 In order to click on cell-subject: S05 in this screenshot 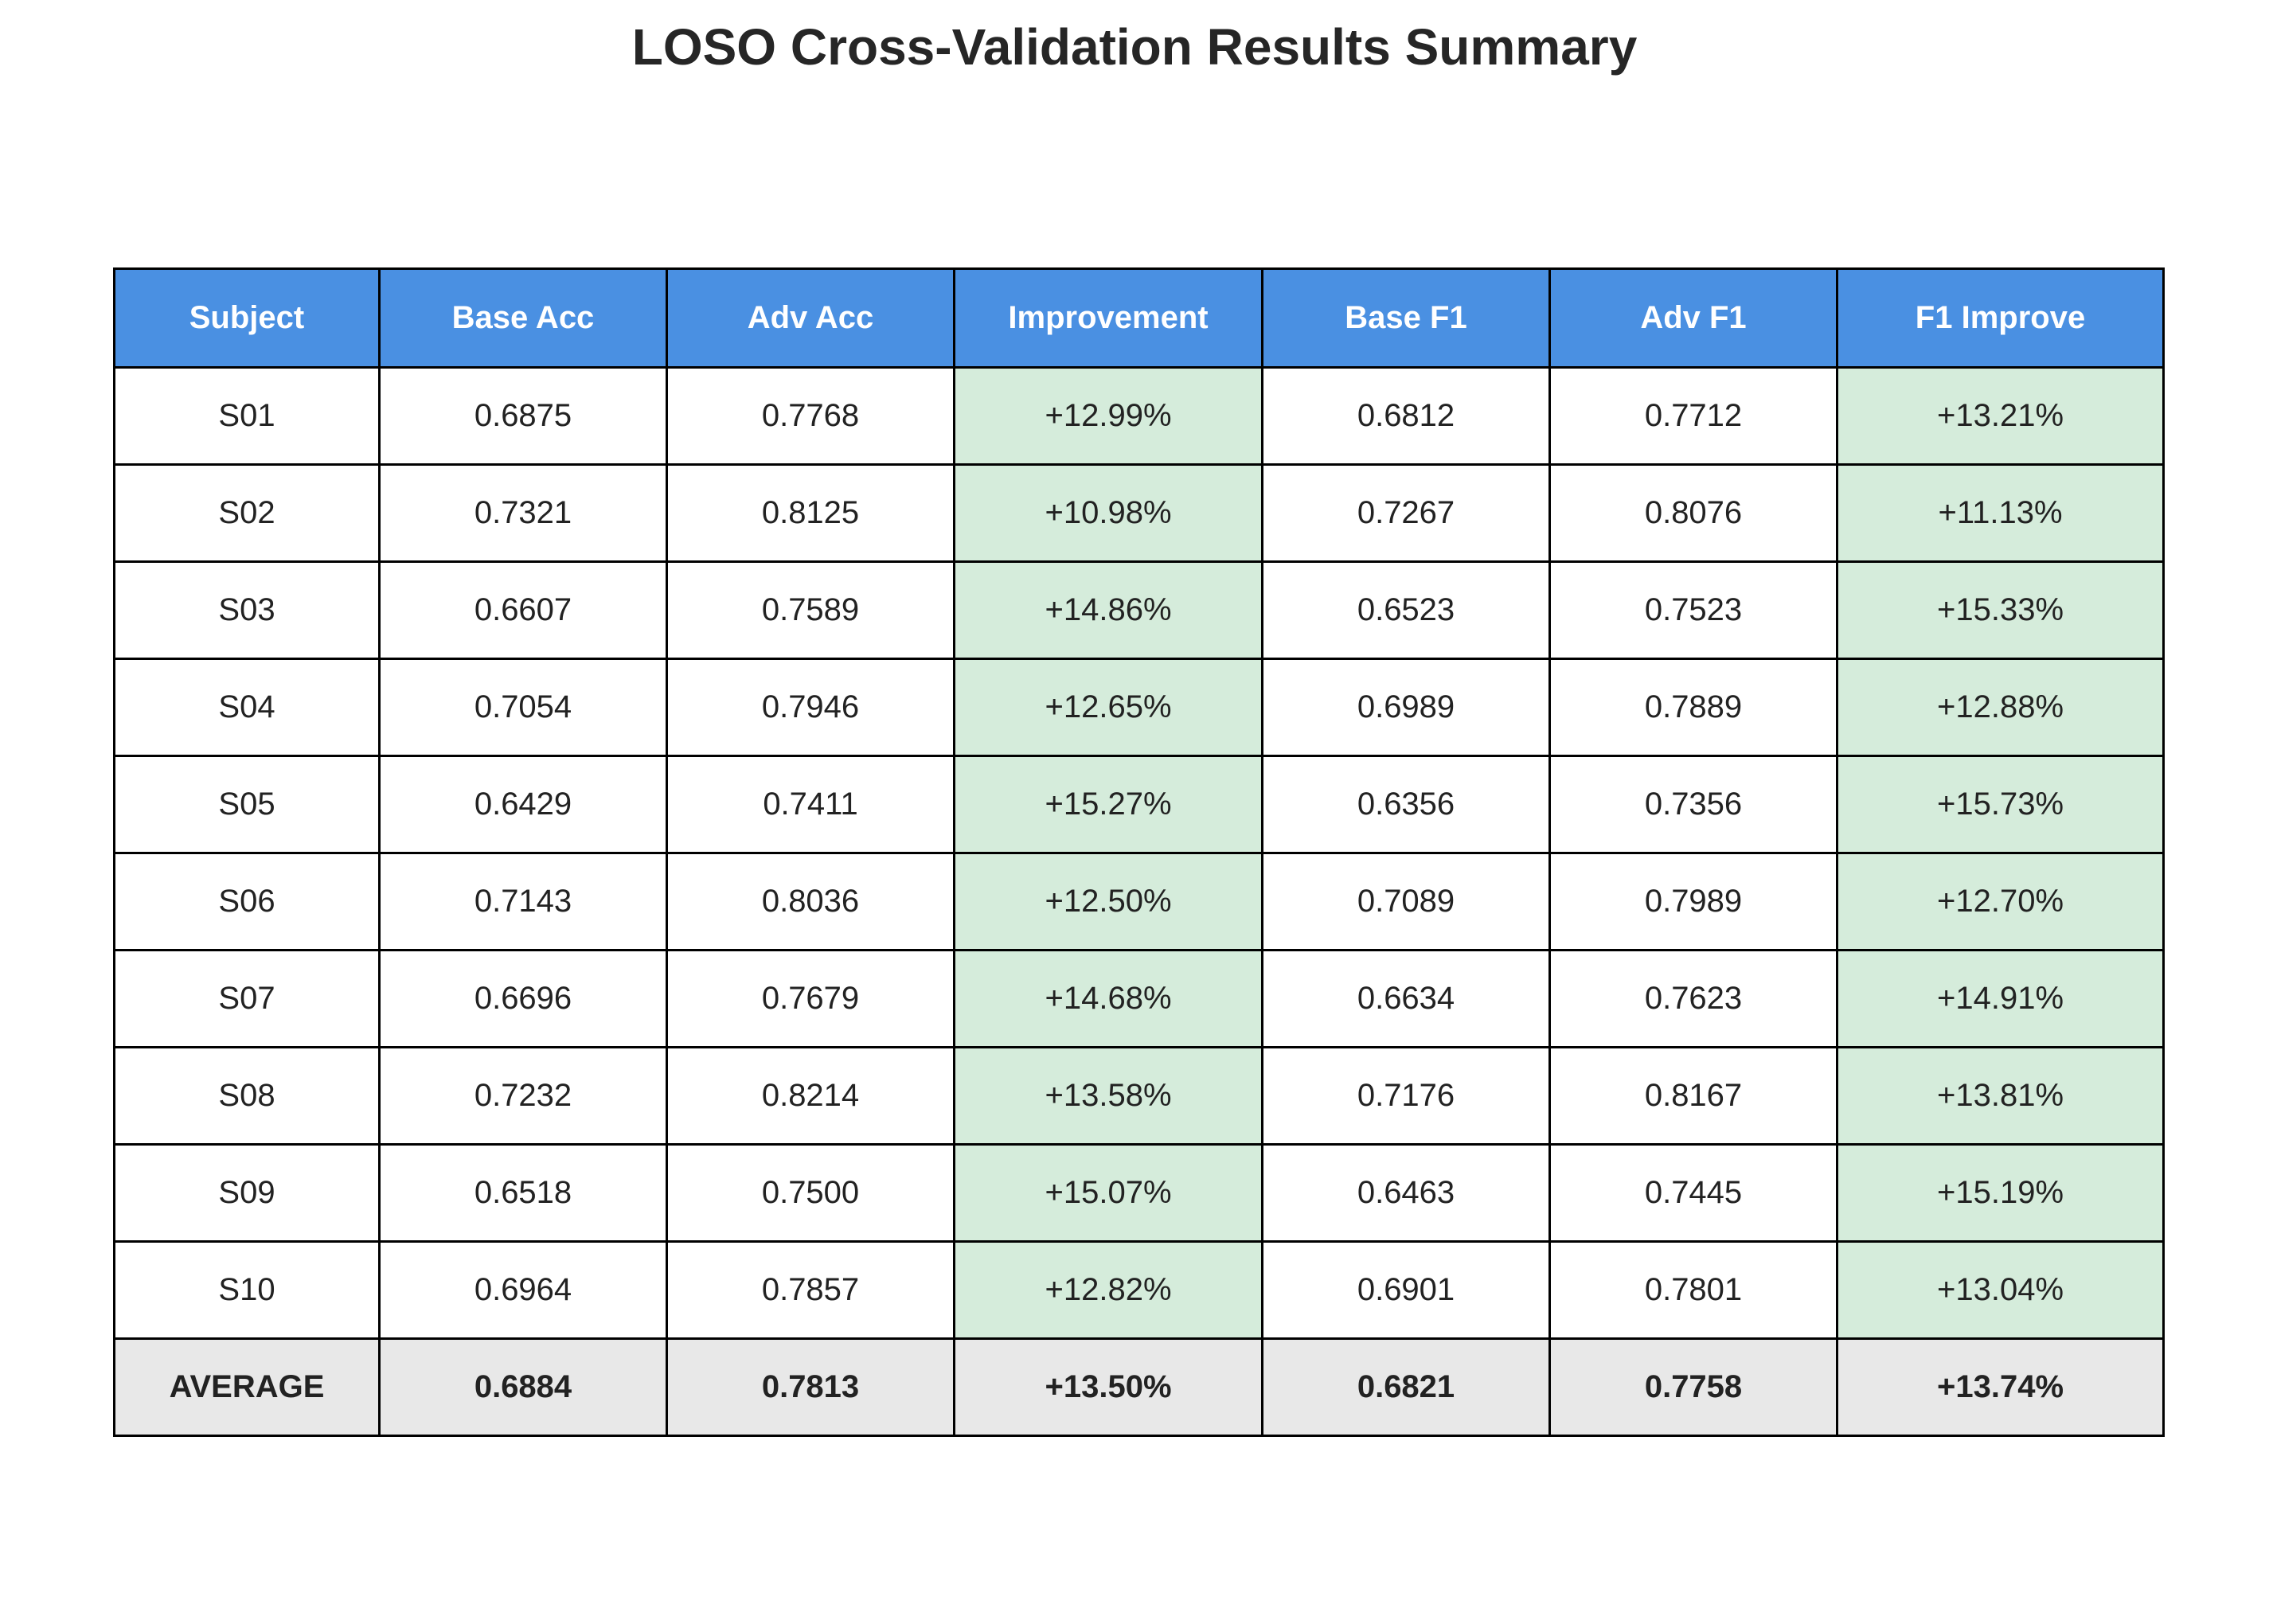, I will do `click(247, 804)`.